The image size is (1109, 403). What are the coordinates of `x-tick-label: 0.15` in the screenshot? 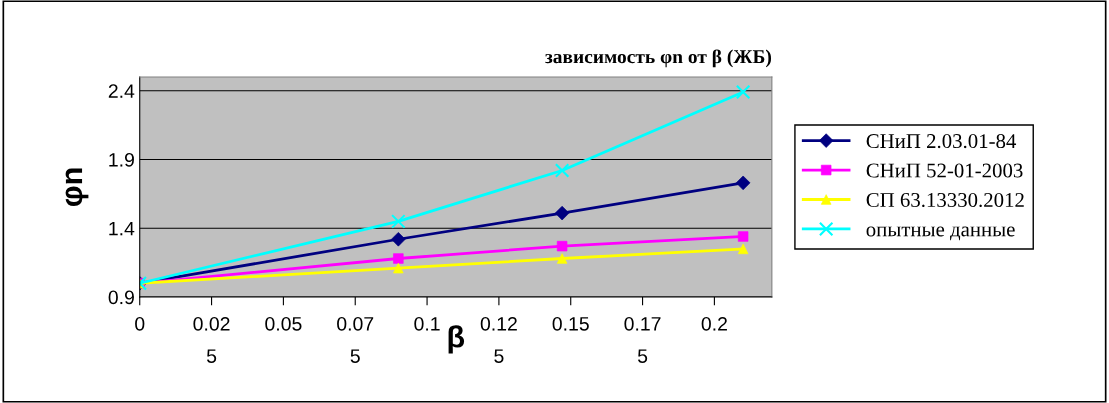 It's located at (570, 323).